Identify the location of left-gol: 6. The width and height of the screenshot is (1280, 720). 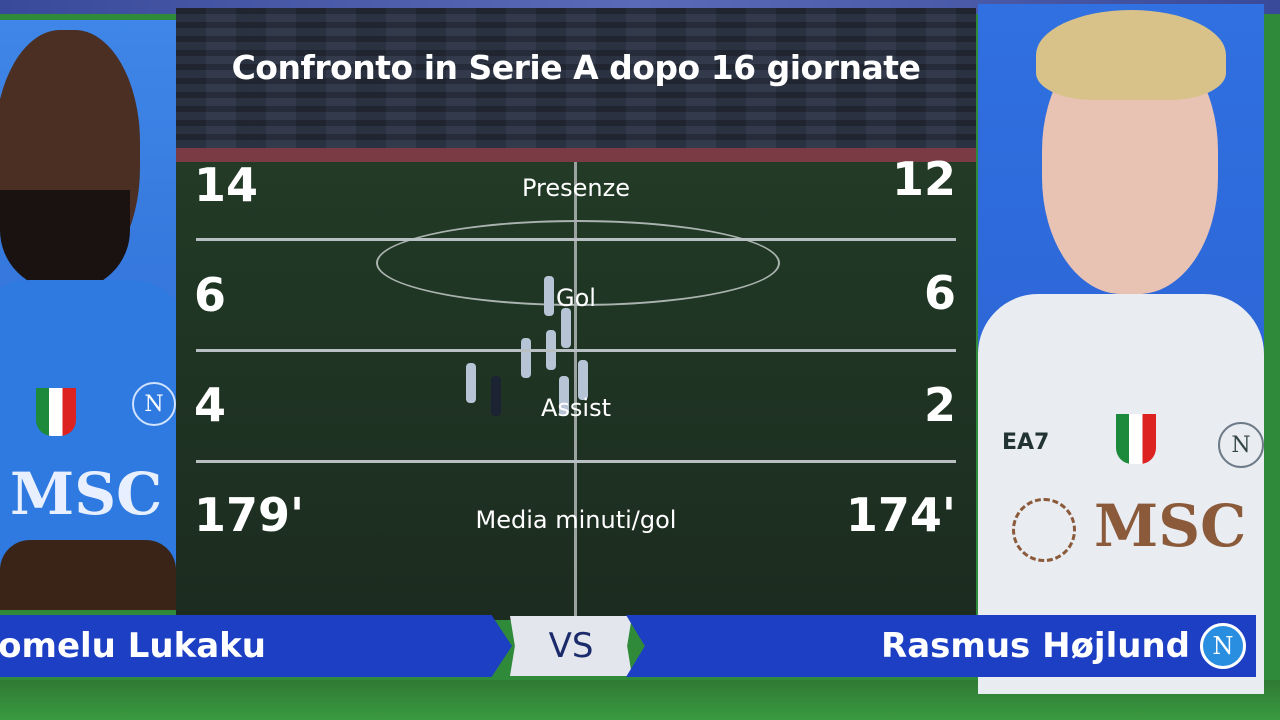
(210, 295).